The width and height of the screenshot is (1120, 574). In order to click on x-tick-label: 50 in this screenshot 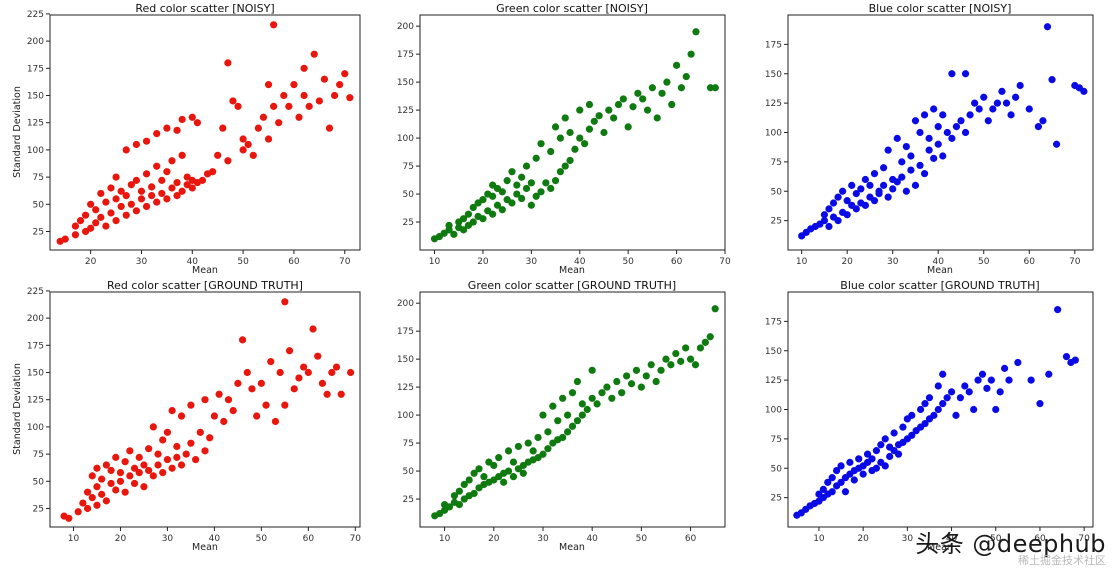, I will do `click(642, 539)`.